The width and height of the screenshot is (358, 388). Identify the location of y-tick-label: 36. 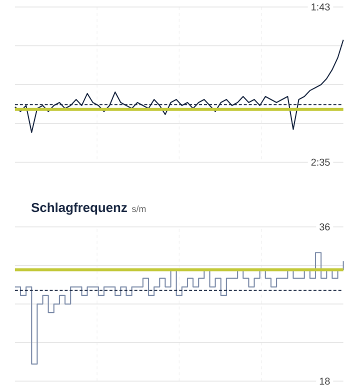
(324, 226).